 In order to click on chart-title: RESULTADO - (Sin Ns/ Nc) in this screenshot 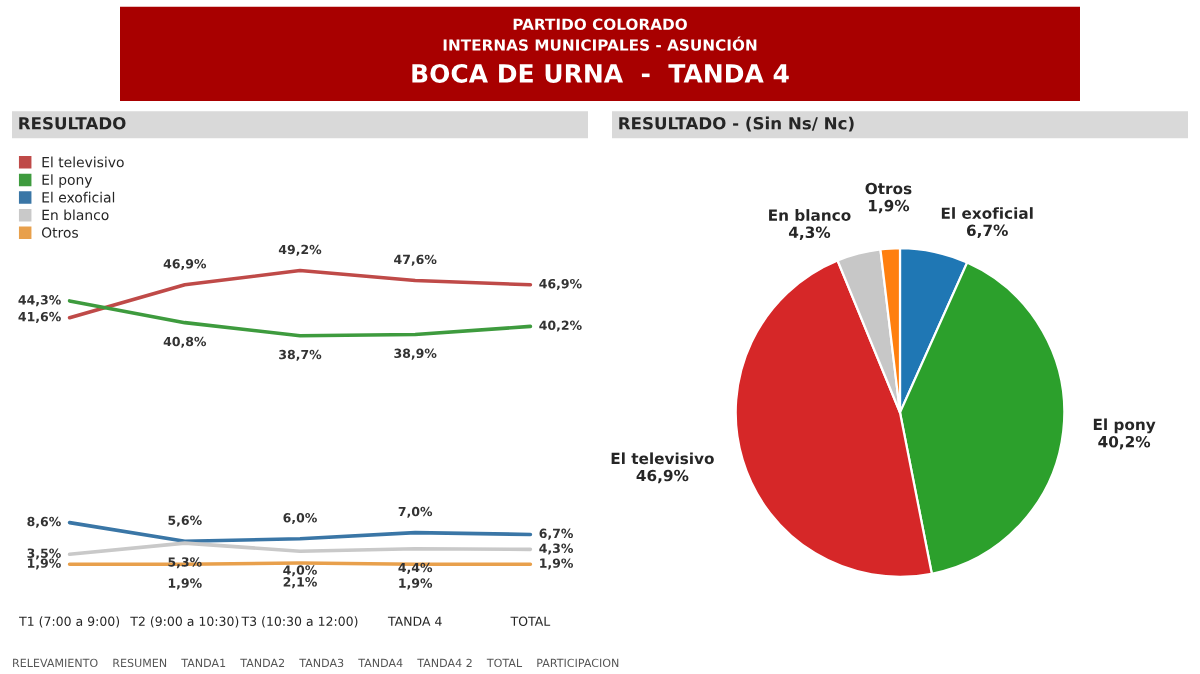, I will do `click(736, 124)`.